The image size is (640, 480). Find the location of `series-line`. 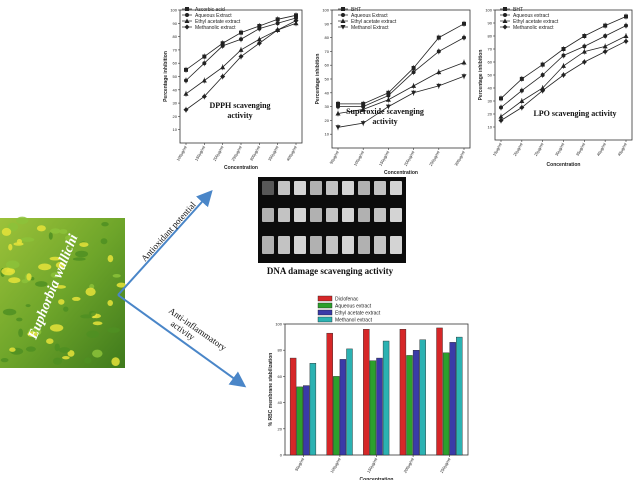

series-line is located at coordinates (401, 101).